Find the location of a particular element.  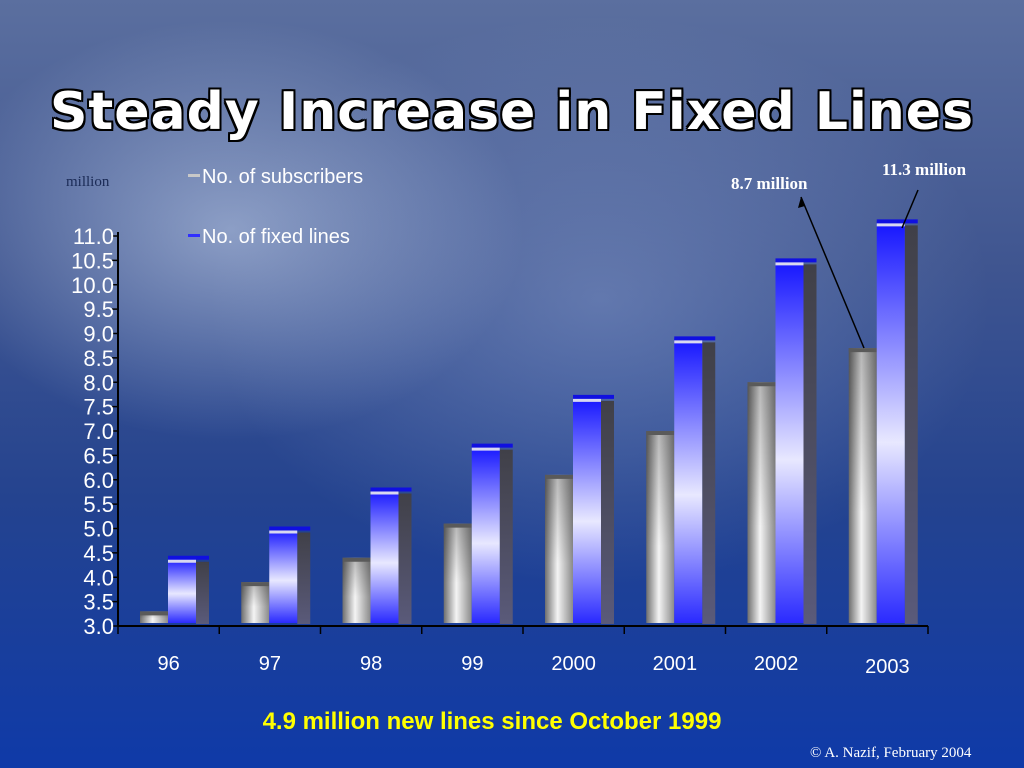

legend-swatch-fixed-lines is located at coordinates (194, 235).